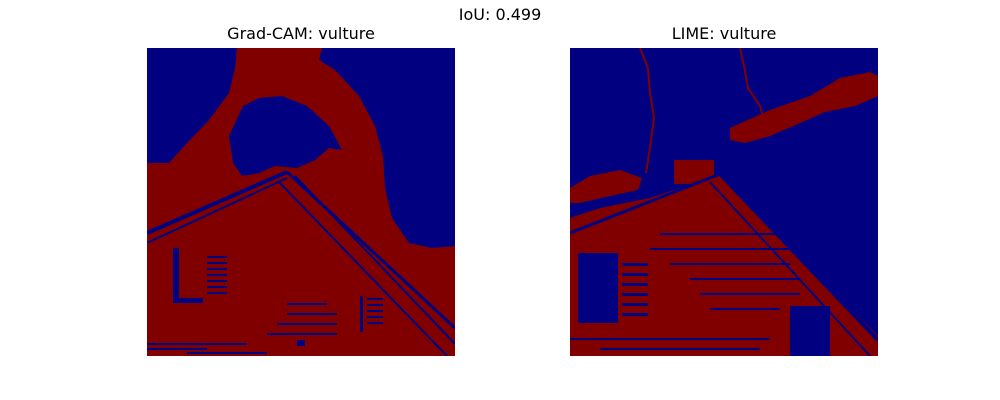 This screenshot has height=400, width=1000. I want to click on window-frame-left, so click(176, 275).